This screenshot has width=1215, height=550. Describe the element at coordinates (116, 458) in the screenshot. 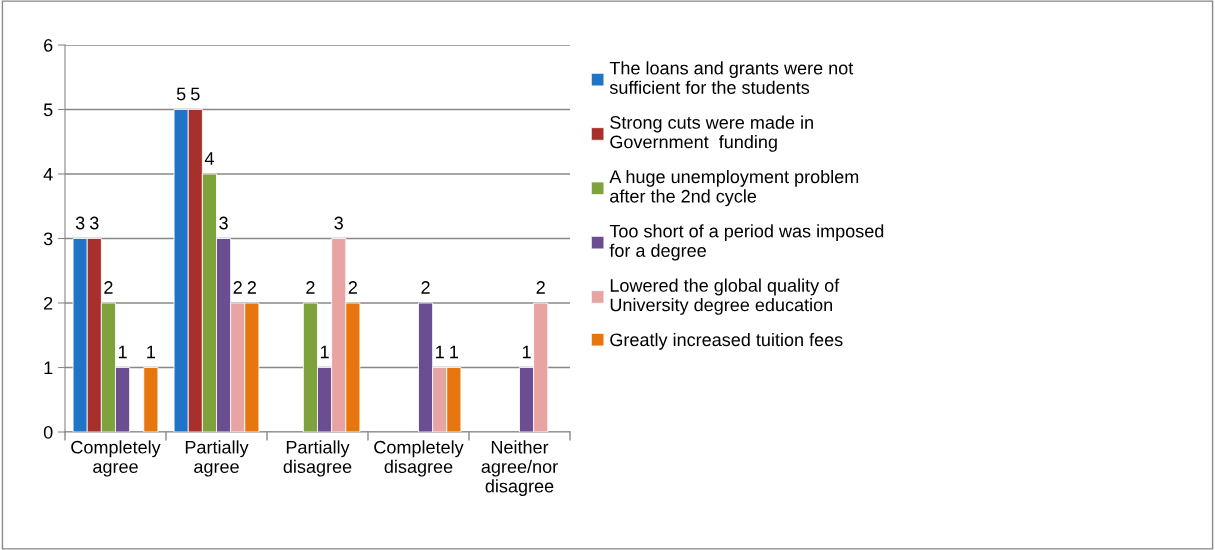

I see `x-tick-label: Completely agree` at that location.